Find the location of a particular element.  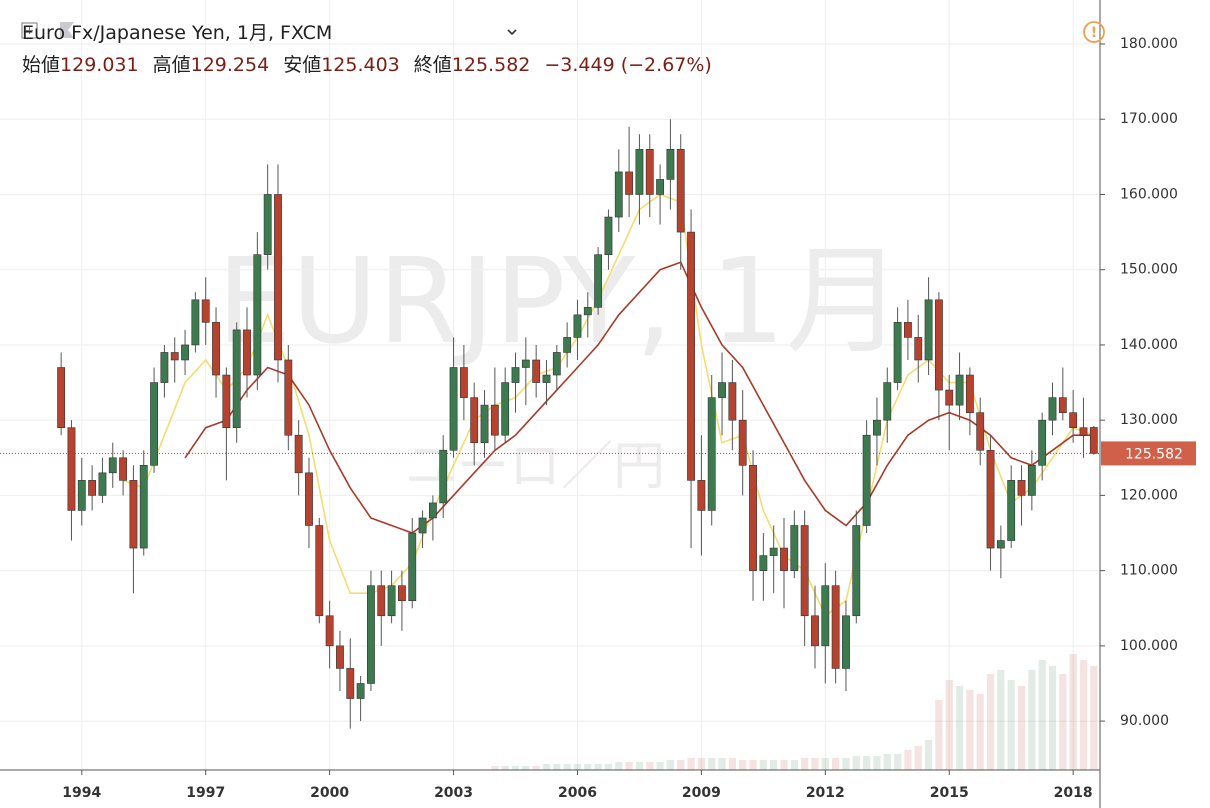

change: −3.449 (−2.67%) is located at coordinates (628, 65).